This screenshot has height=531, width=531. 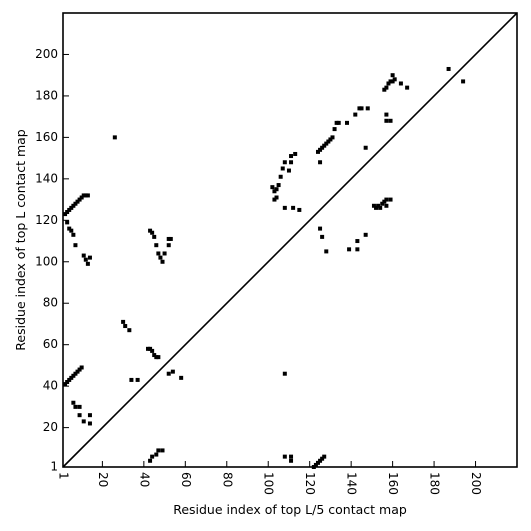 I want to click on x-tick-label: 180, so click(x=435, y=483).